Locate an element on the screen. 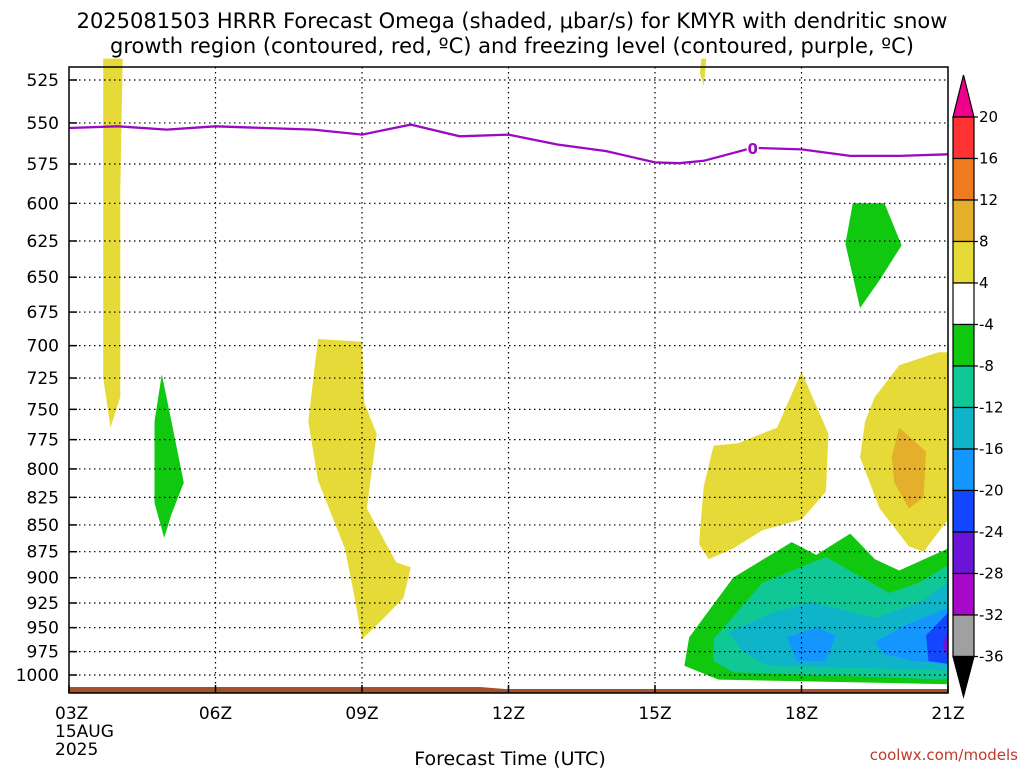  colorbar-label--16: -16 is located at coordinates (991, 449).